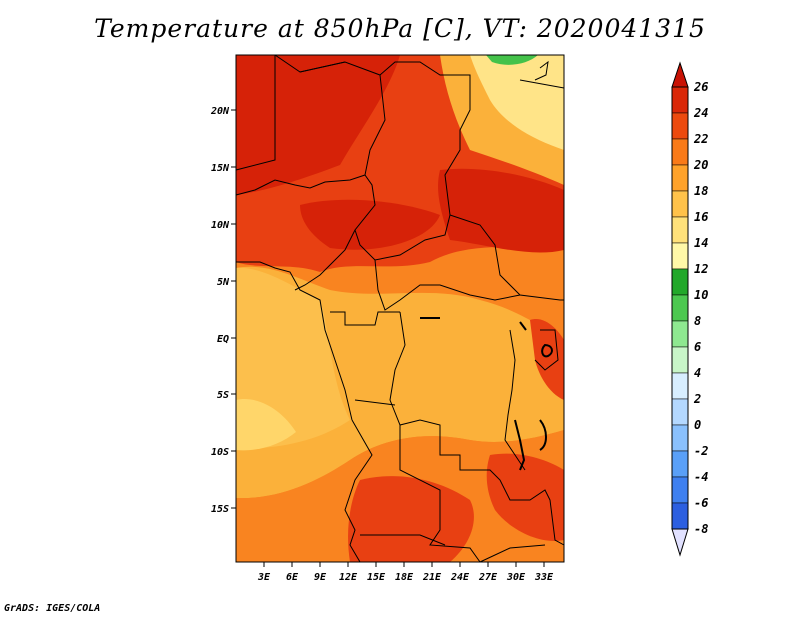 The image size is (800, 618). What do you see at coordinates (525, 497) in the screenshot?
I see `field-hot-southeast` at bounding box center [525, 497].